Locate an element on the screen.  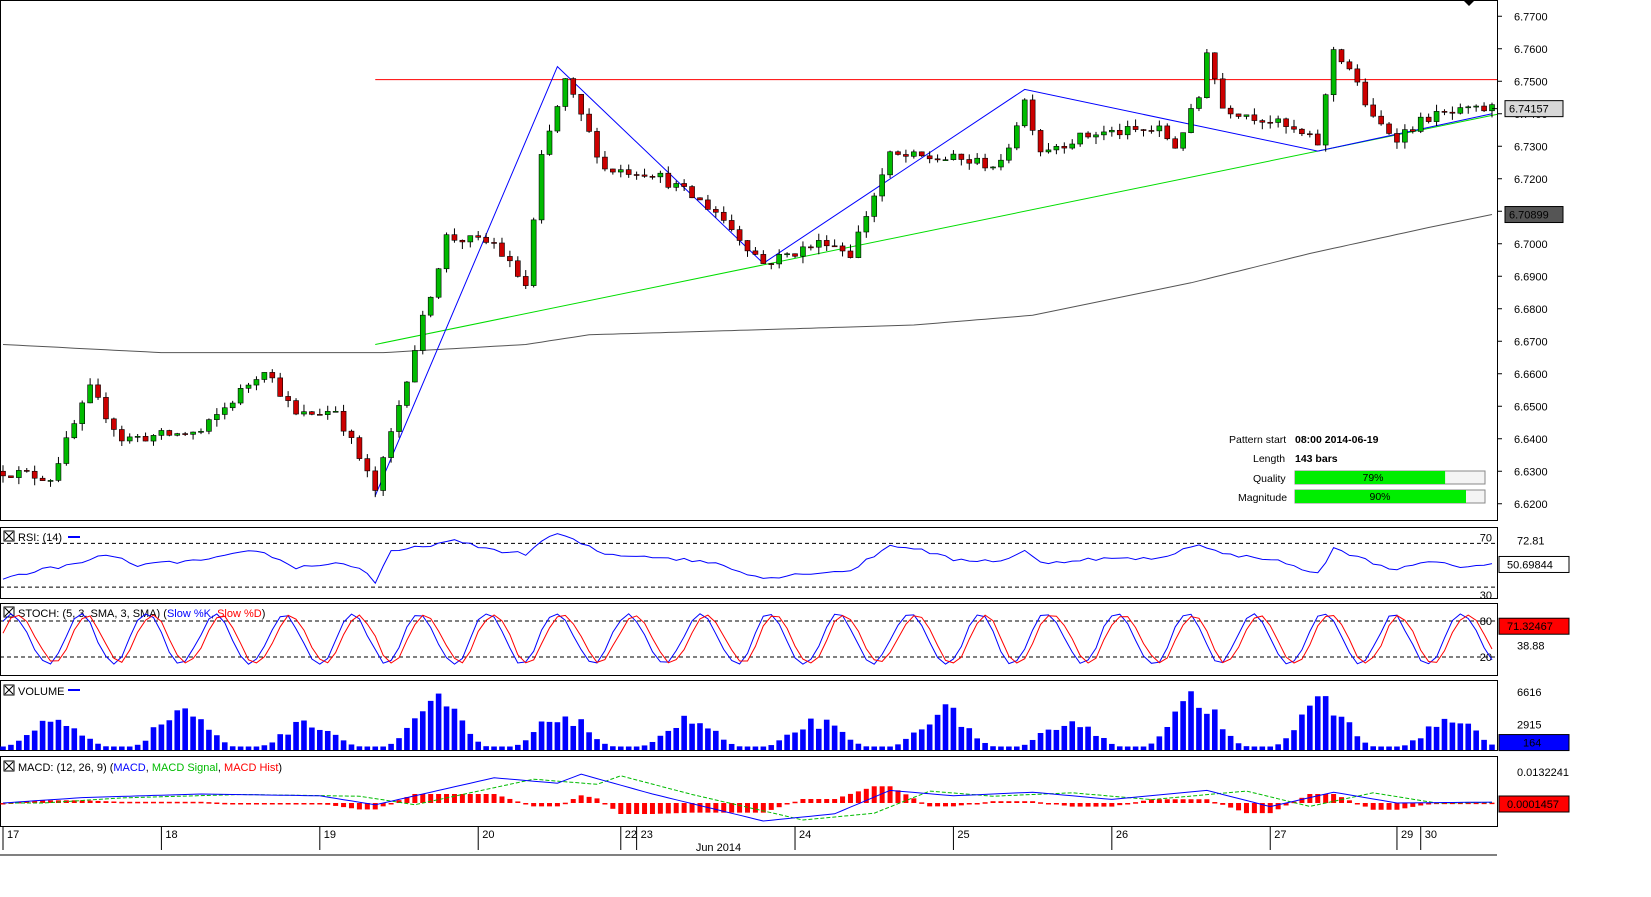
ma-value-box is located at coordinates (1534, 215).